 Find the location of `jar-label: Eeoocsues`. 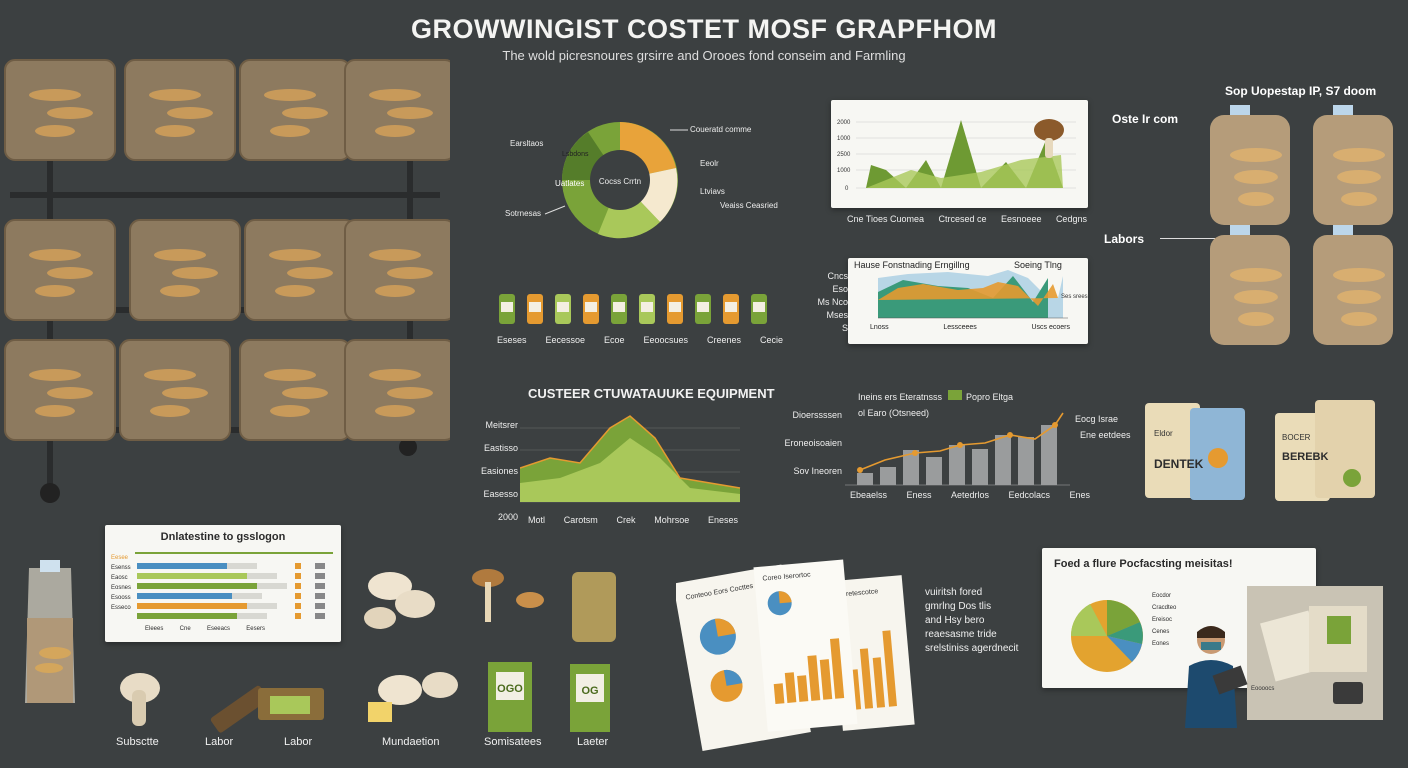

jar-label: Eeoocsues is located at coordinates (665, 340).